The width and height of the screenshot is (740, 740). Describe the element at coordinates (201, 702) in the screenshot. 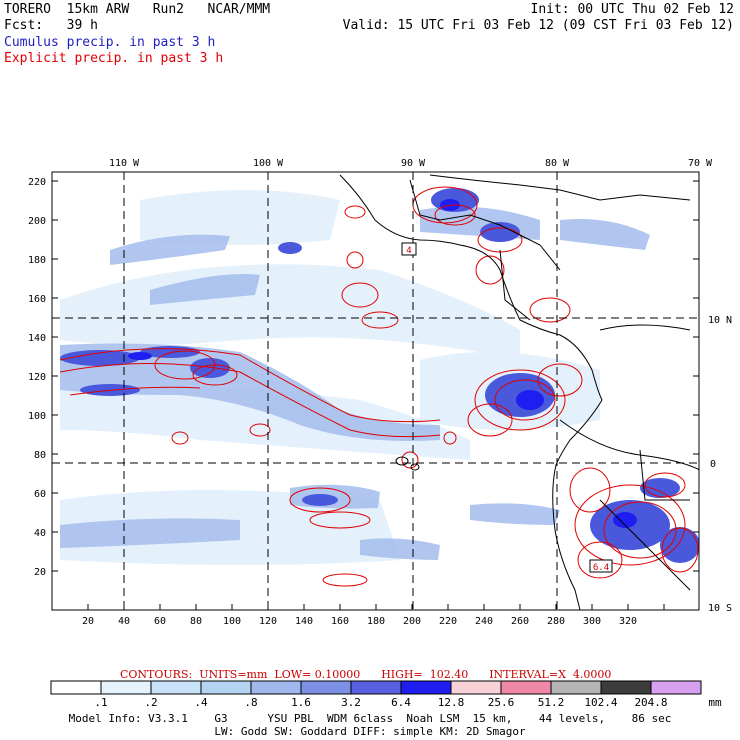

I see `colorbar-label: .4` at that location.